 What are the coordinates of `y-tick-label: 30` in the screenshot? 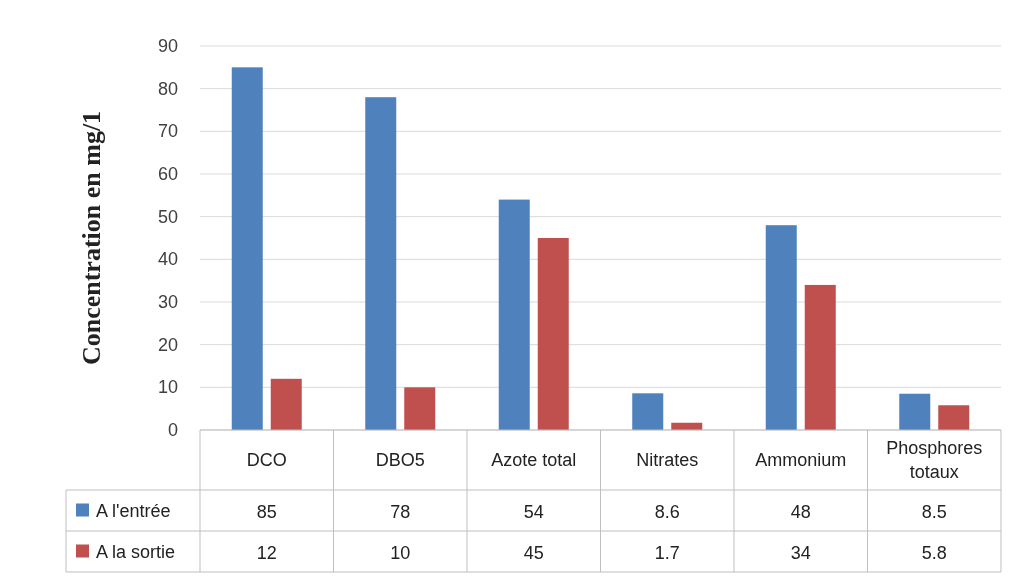 It's located at (167, 302).